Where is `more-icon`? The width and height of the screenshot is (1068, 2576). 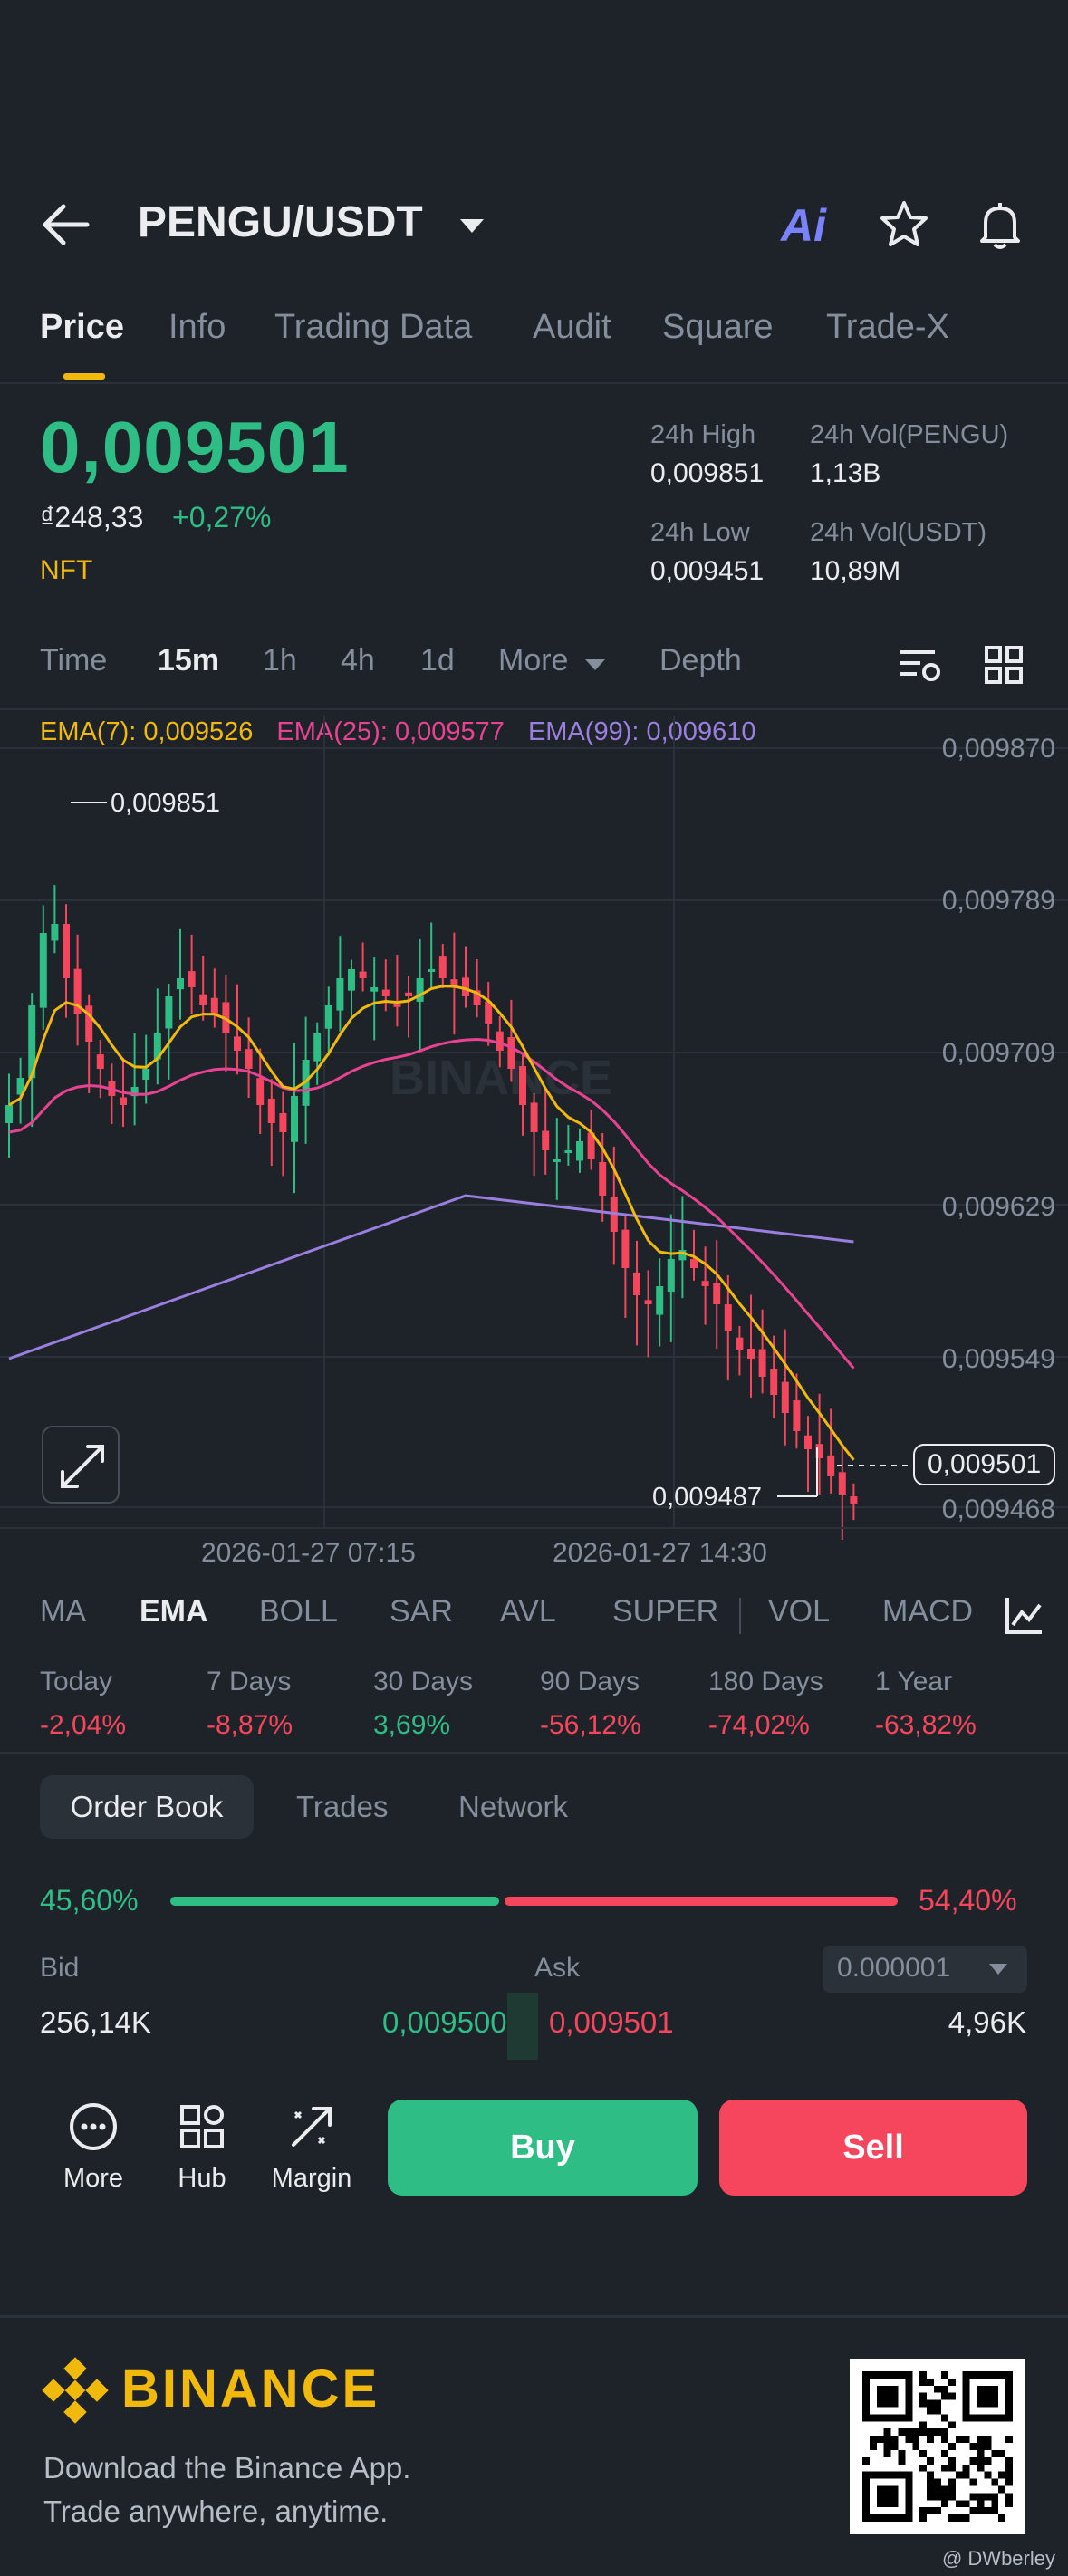 more-icon is located at coordinates (94, 2126).